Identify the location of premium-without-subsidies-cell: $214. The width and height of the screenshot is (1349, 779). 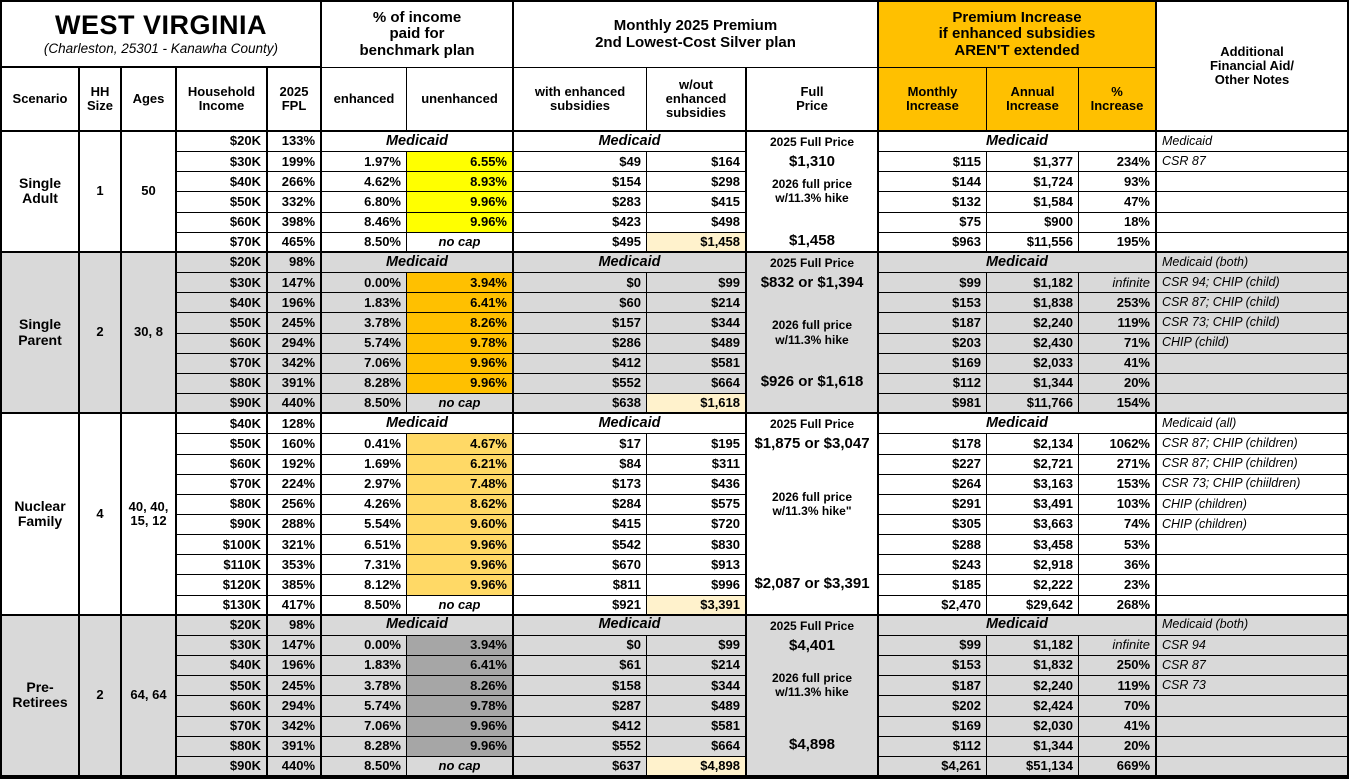
(697, 303).